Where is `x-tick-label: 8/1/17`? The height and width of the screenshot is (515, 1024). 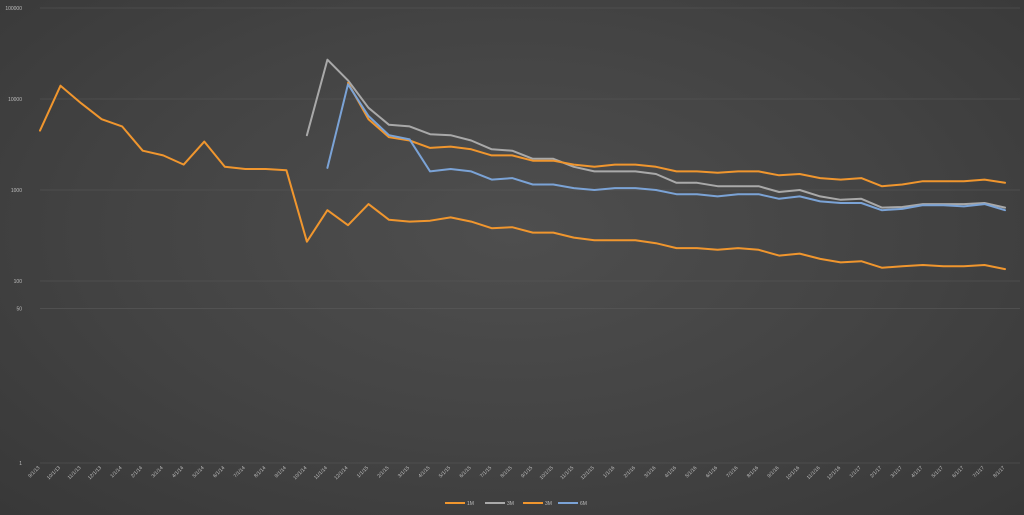 x-tick-label: 8/1/17 is located at coordinates (999, 472).